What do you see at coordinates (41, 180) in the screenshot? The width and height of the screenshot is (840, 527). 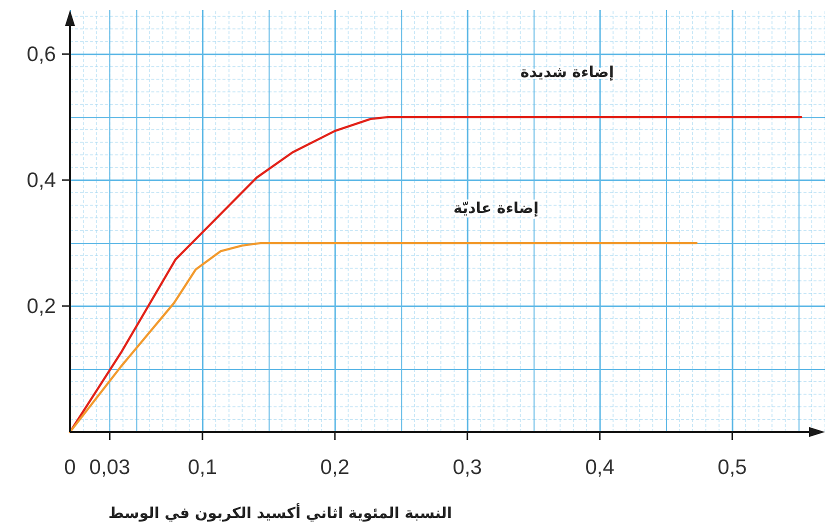 I see `y-tick-label: 0,4` at bounding box center [41, 180].